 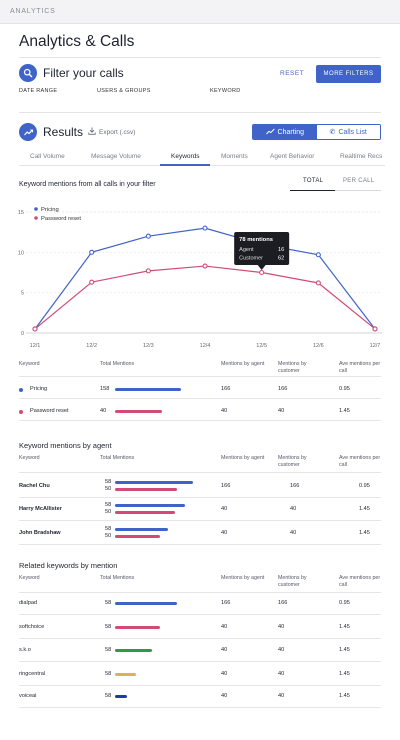 What do you see at coordinates (281, 259) in the screenshot?
I see `tooltip-value: 62` at bounding box center [281, 259].